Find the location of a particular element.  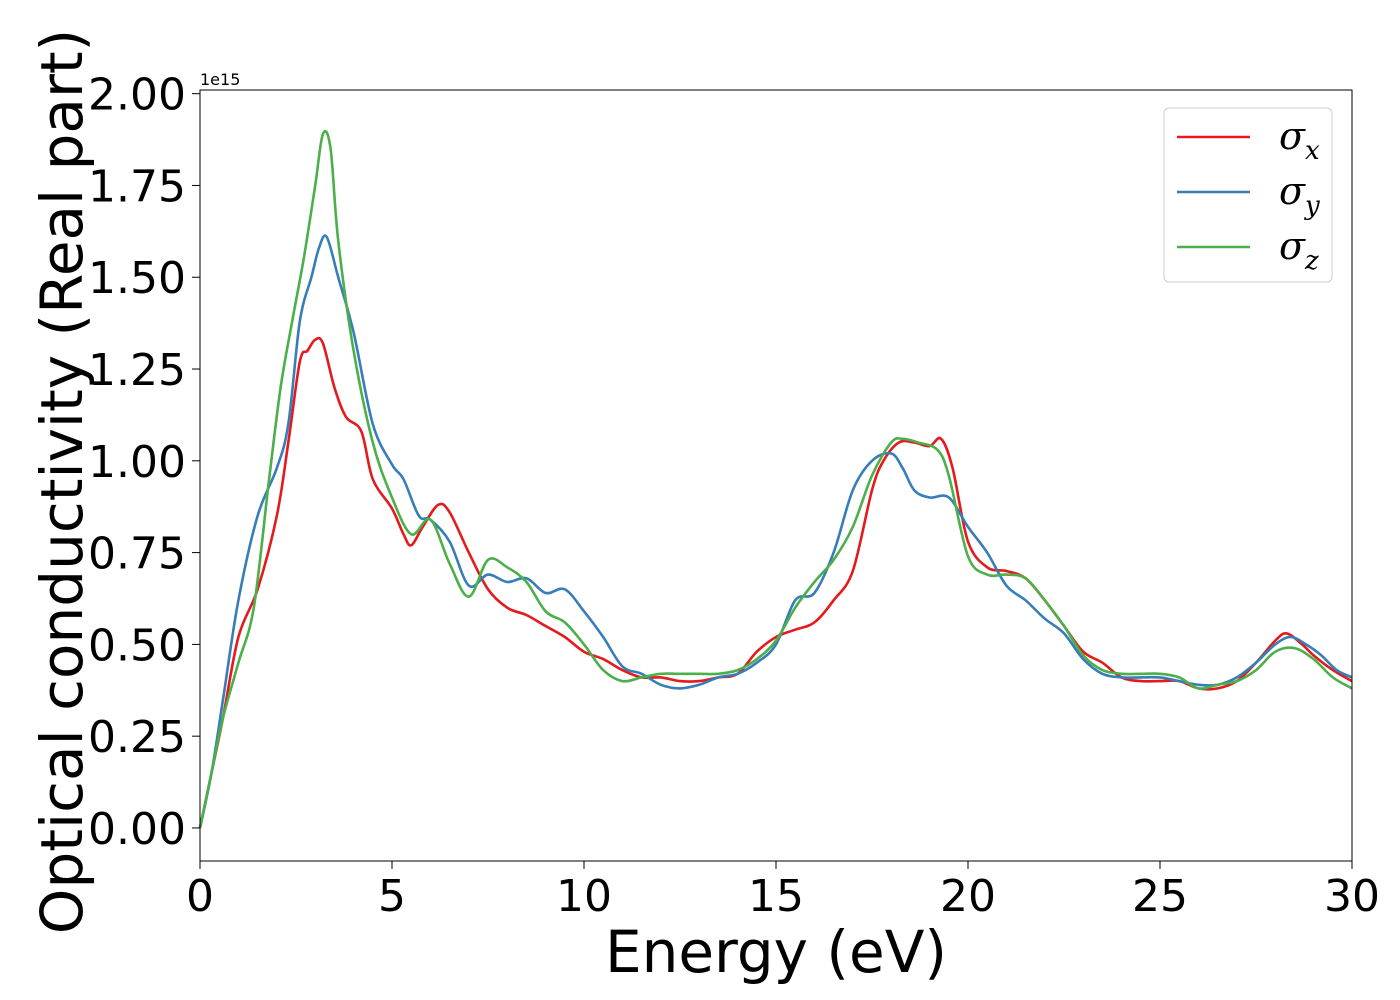

y-tick-label: 0.50 is located at coordinates (137, 645).